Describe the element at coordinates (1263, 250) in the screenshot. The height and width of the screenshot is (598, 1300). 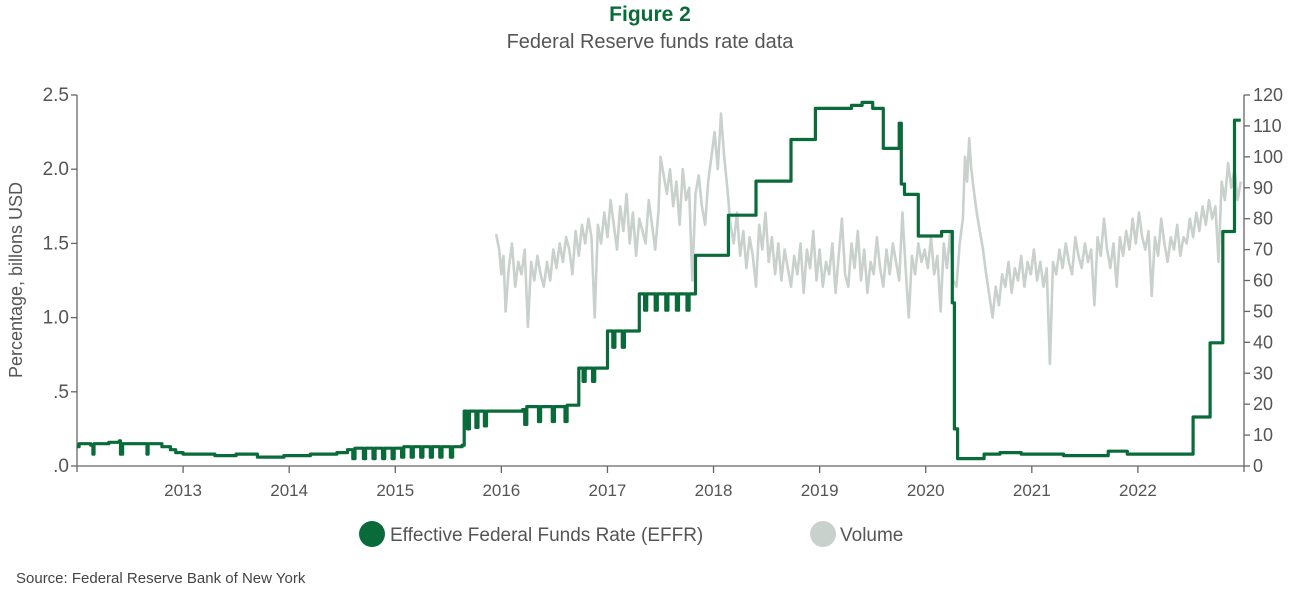
I see `y2-tick-label: 70` at that location.